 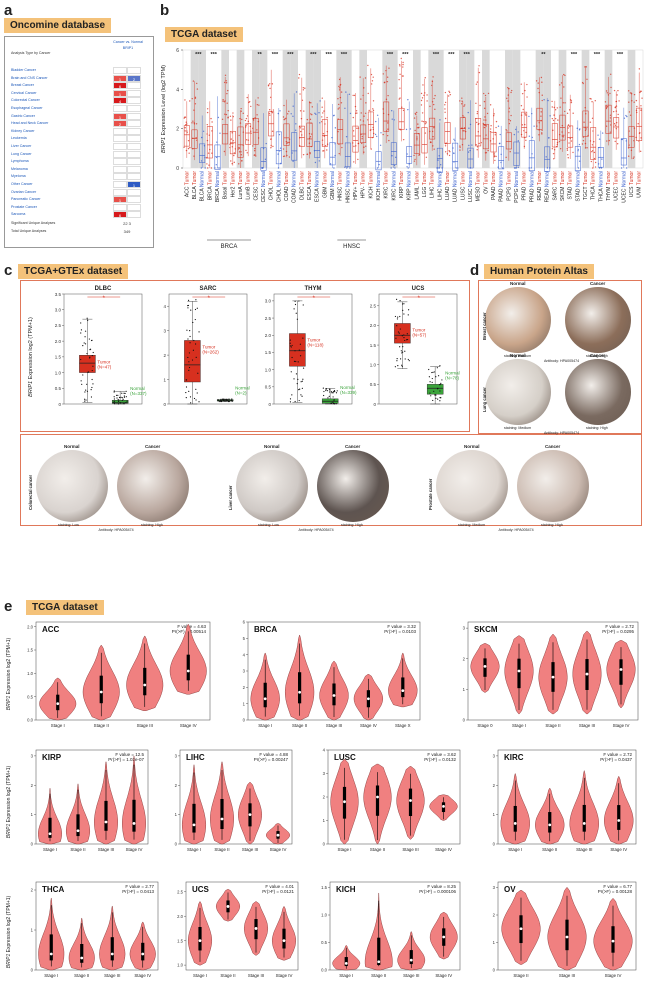 I want to click on x-category-label: Stage IV, so click(x=142, y=975).